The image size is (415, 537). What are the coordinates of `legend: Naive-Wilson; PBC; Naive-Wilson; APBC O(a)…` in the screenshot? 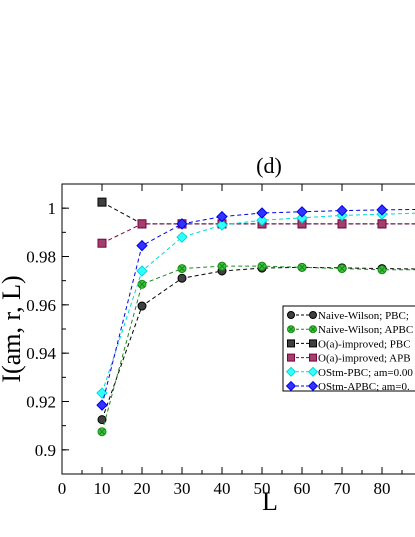 It's located at (348, 349).